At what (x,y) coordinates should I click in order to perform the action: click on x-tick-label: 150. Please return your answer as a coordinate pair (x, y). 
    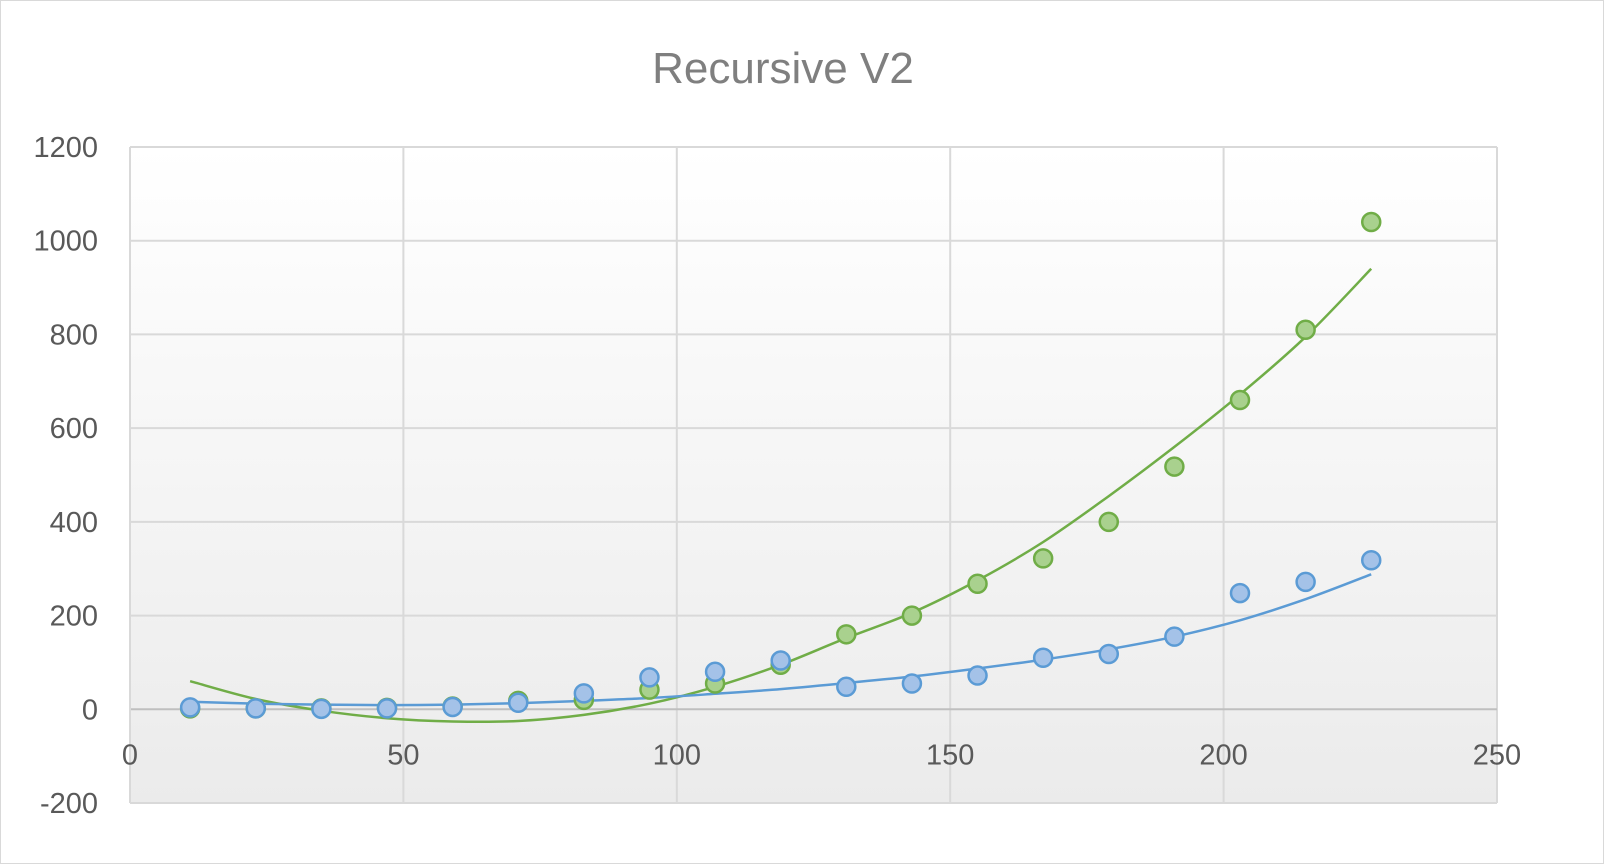
    Looking at the image, I should click on (950, 755).